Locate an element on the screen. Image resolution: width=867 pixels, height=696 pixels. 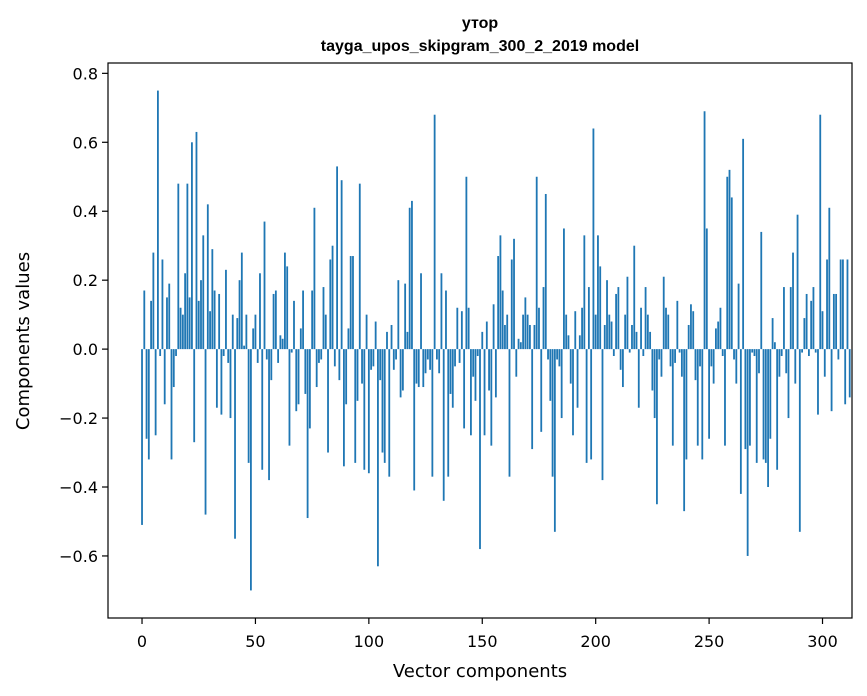
x-tick-label: 250 is located at coordinates (709, 641).